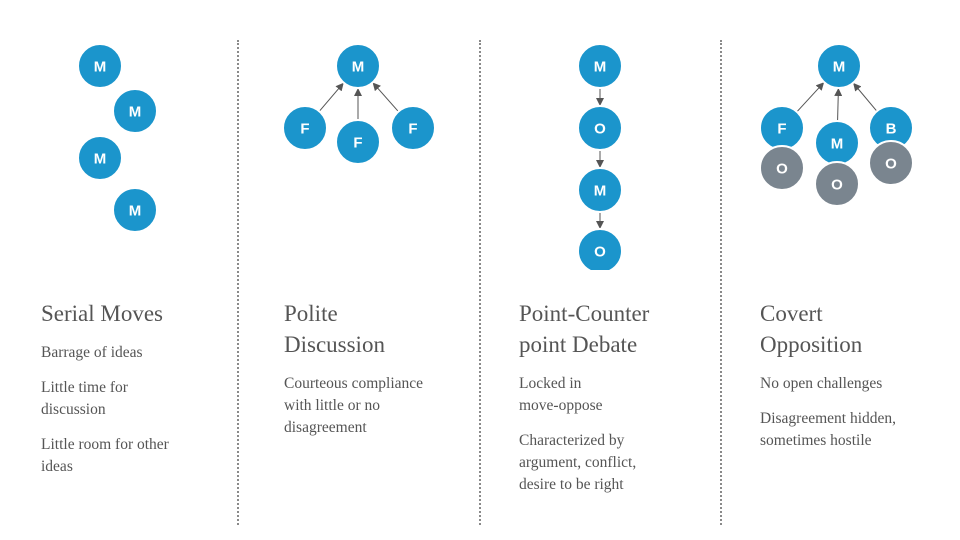  What do you see at coordinates (821, 383) in the screenshot?
I see `column-description: No open challenges` at bounding box center [821, 383].